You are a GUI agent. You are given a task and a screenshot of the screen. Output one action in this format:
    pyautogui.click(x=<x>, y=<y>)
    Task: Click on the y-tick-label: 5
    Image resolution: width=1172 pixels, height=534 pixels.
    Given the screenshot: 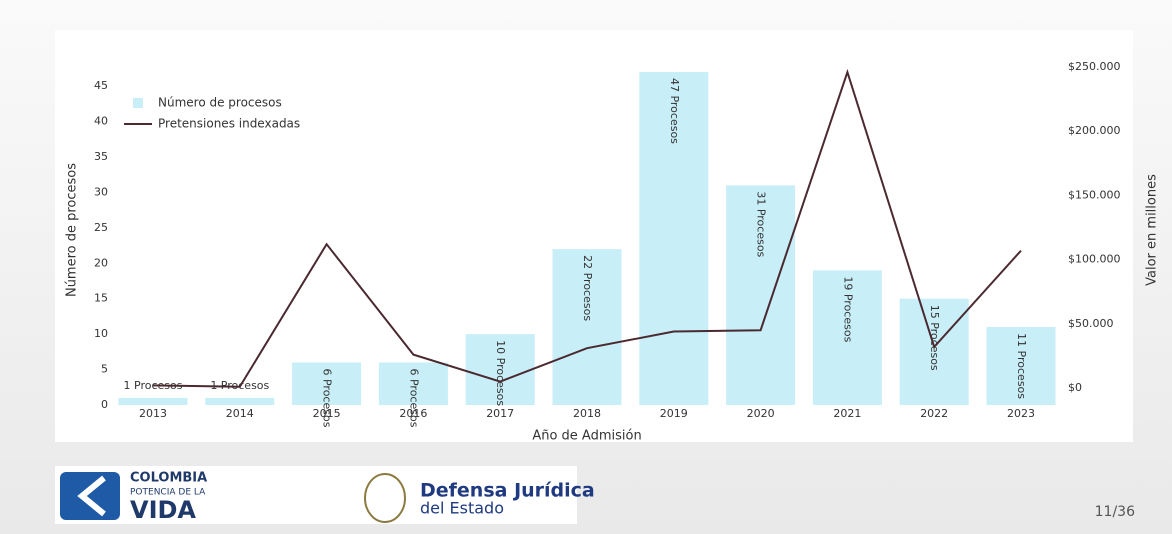 What is the action you would take?
    pyautogui.click(x=104, y=369)
    